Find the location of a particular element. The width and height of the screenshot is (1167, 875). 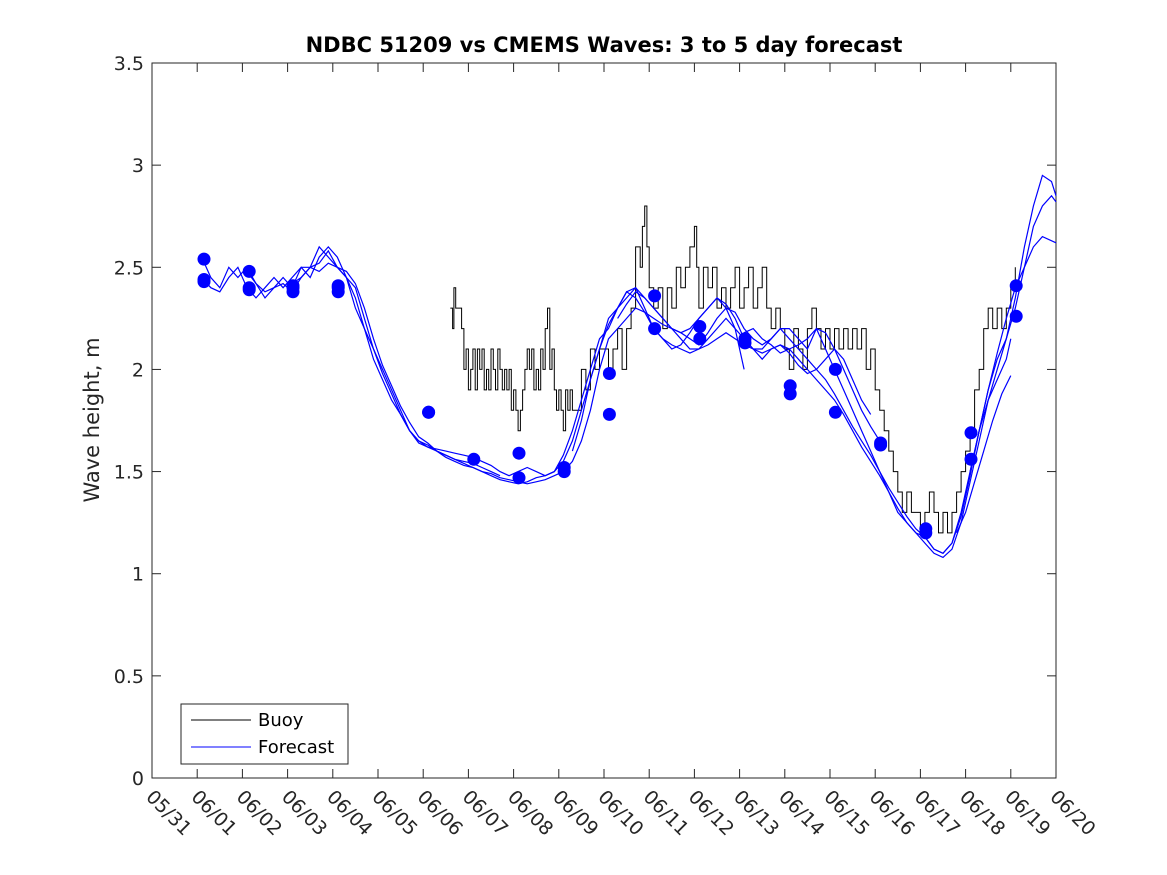

y-axis-label: Wave height, m is located at coordinates (92, 419).